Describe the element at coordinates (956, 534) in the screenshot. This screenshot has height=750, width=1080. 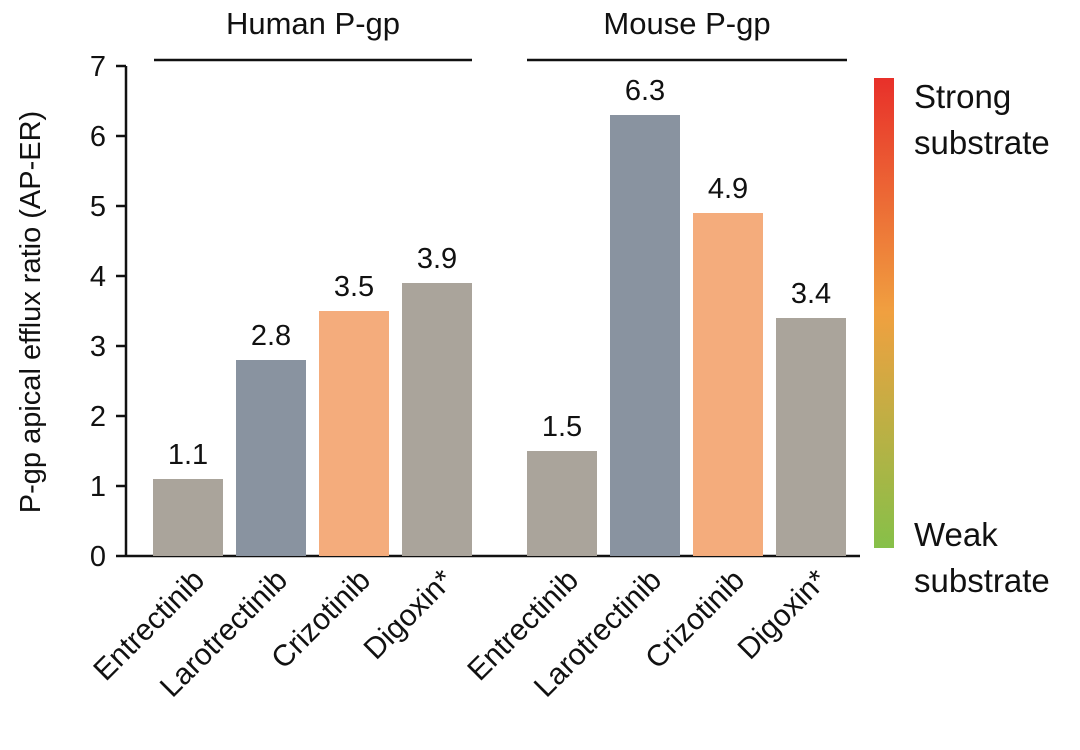
I see `legend-bottom-label-line1: Weak` at that location.